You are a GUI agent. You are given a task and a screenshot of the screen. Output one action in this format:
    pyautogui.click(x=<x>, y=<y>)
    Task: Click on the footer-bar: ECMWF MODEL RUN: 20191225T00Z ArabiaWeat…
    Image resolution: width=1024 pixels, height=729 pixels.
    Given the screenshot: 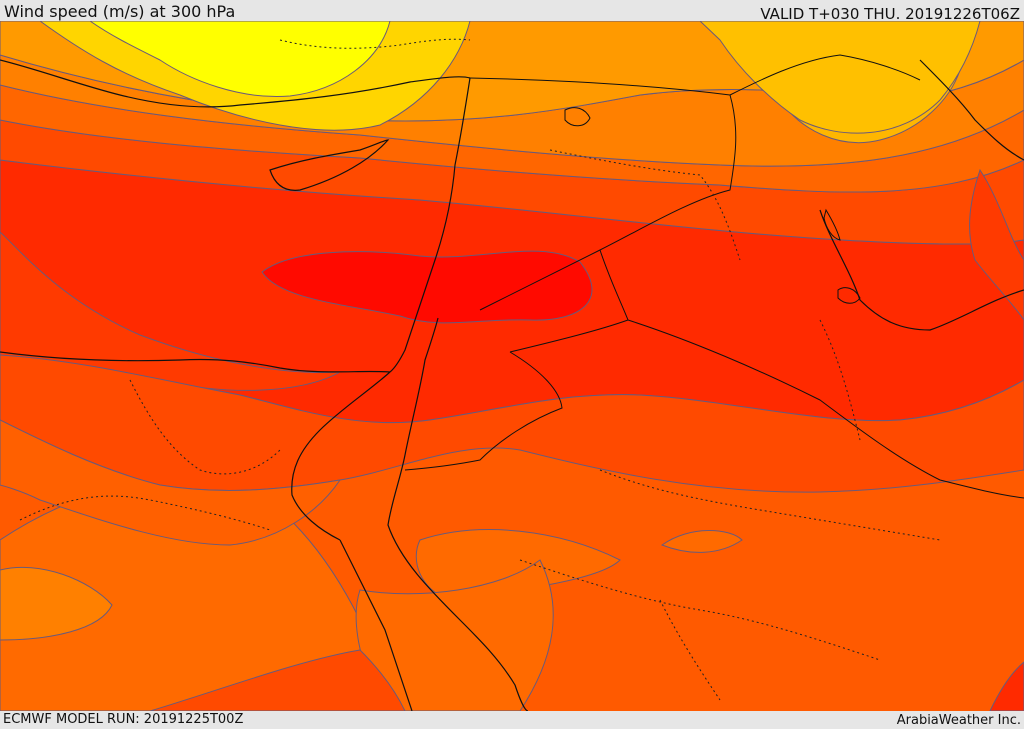 What is the action you would take?
    pyautogui.click(x=512, y=720)
    